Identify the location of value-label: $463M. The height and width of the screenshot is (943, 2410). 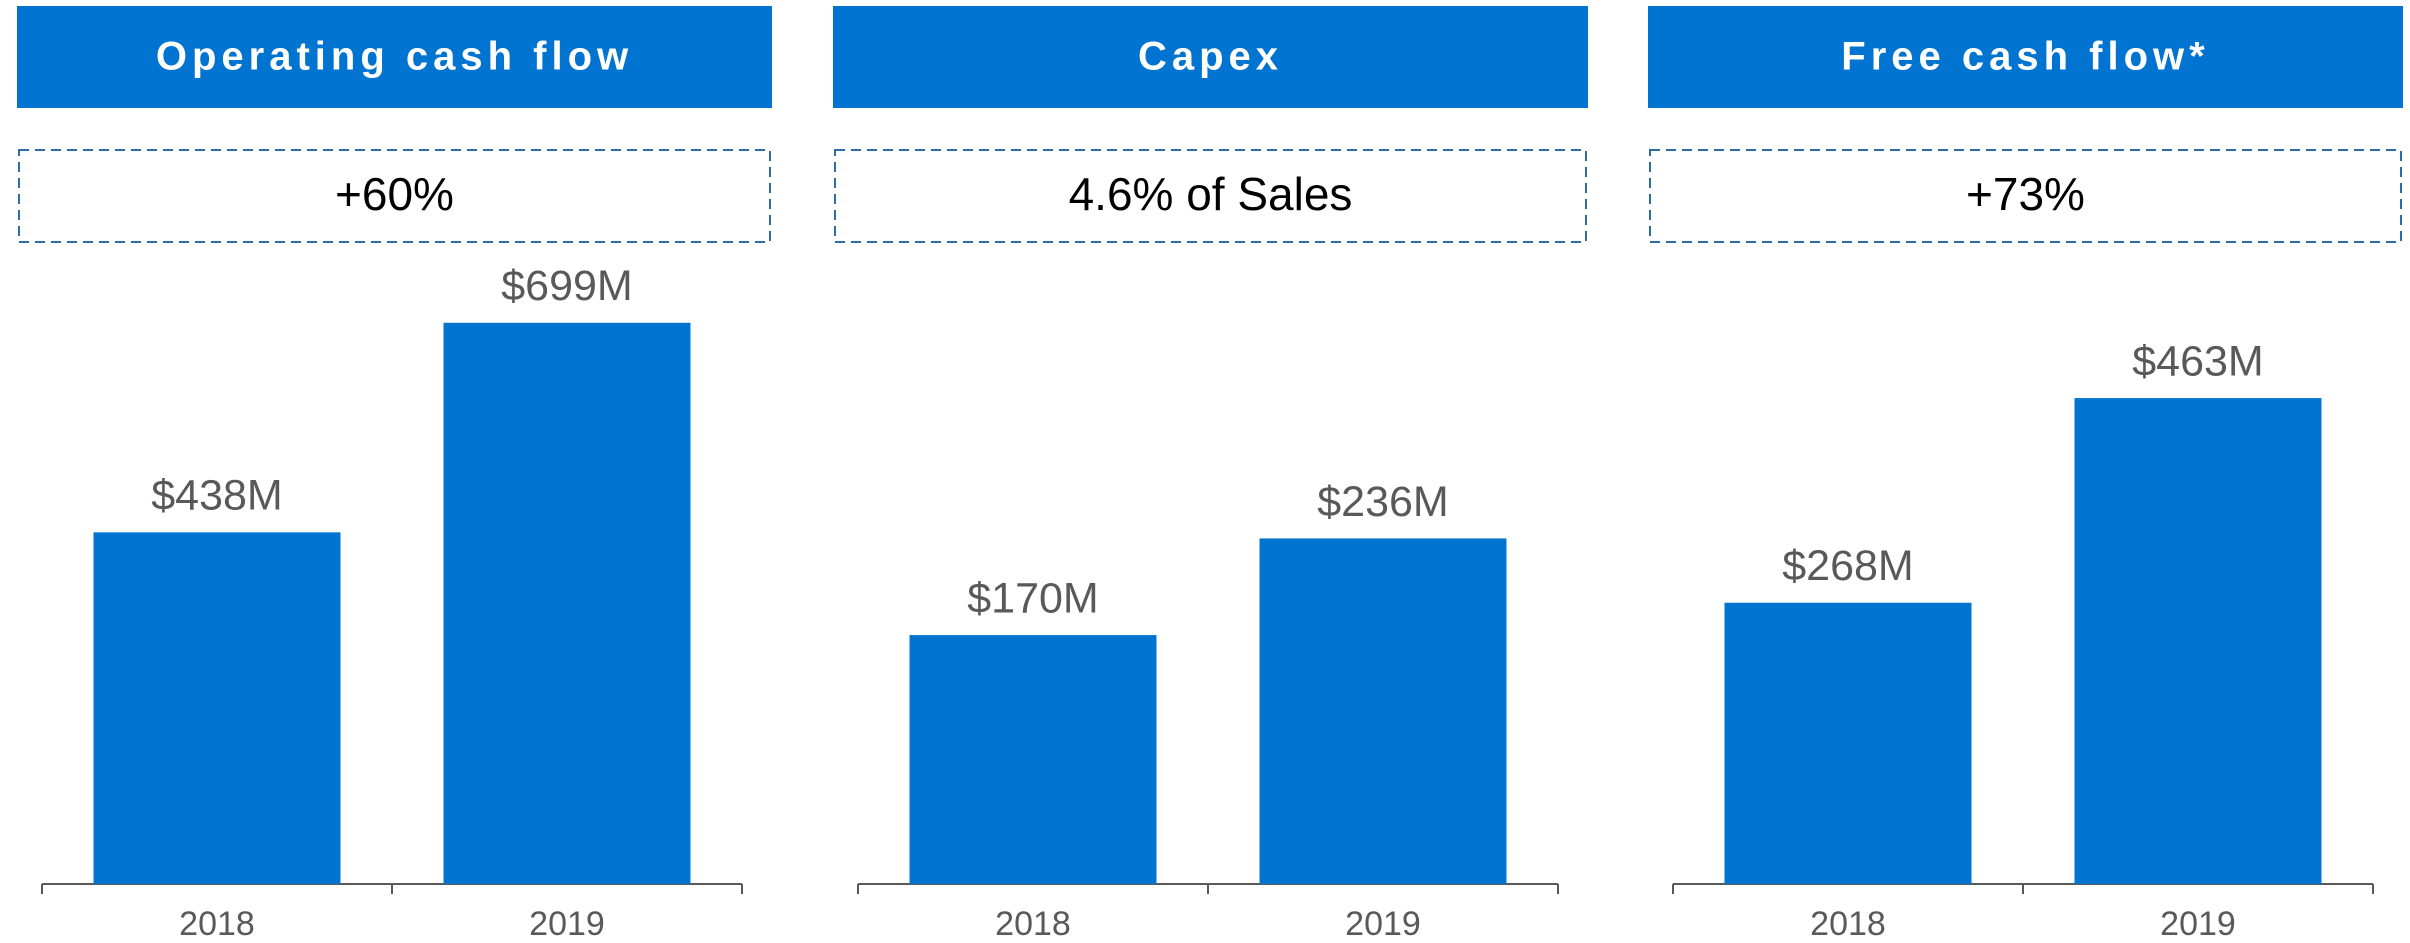
(2197, 361).